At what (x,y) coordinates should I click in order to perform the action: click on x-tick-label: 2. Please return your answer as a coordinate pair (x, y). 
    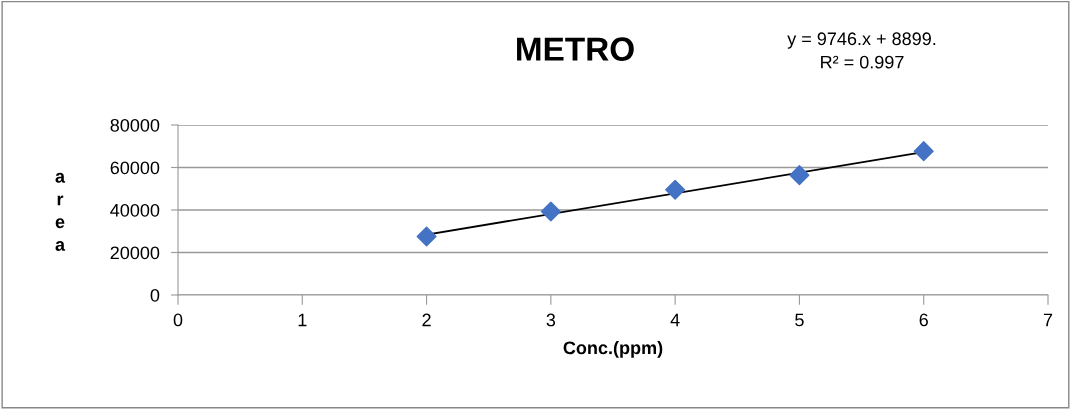
    Looking at the image, I should click on (426, 320).